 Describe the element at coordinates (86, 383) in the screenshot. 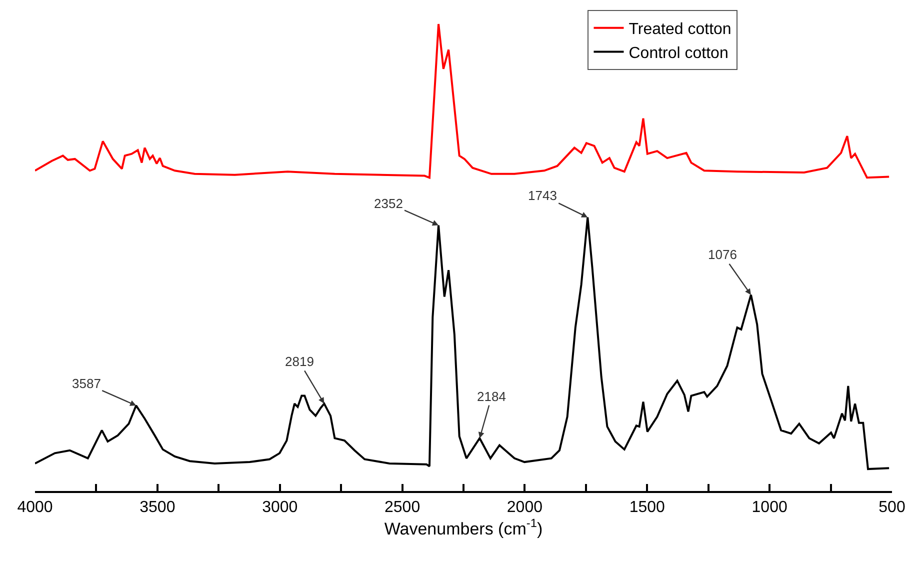

I see `annotation: 3587` at that location.